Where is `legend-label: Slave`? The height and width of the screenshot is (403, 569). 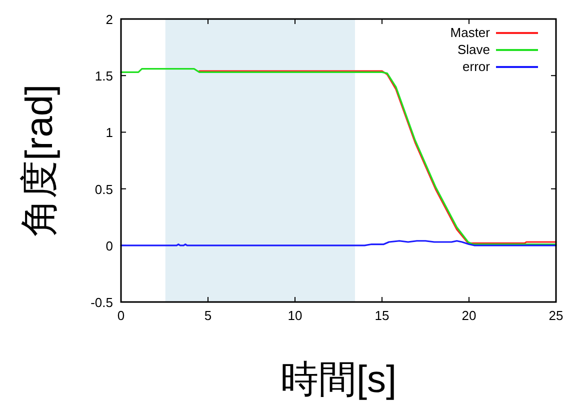
legend-label: Slave is located at coordinates (473, 49).